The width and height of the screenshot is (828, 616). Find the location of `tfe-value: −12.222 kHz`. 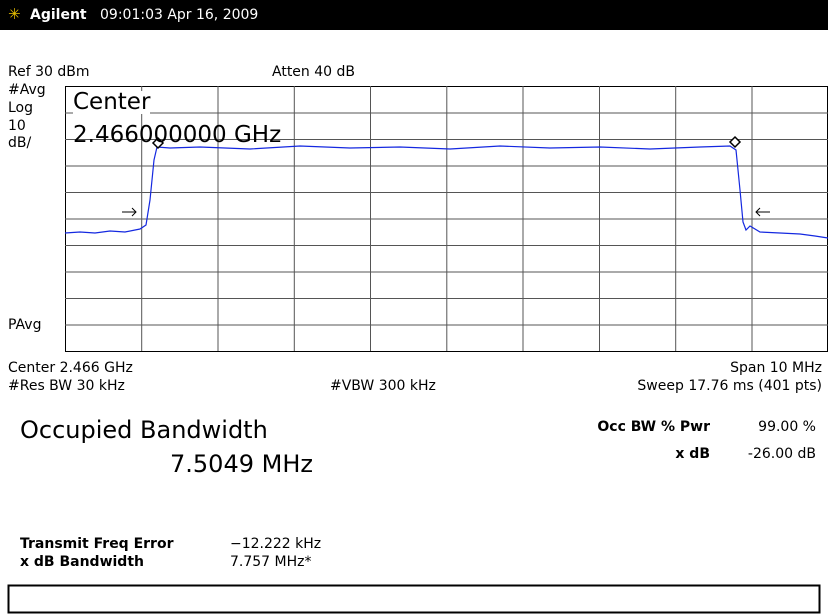

tfe-value: −12.222 kHz is located at coordinates (276, 544).